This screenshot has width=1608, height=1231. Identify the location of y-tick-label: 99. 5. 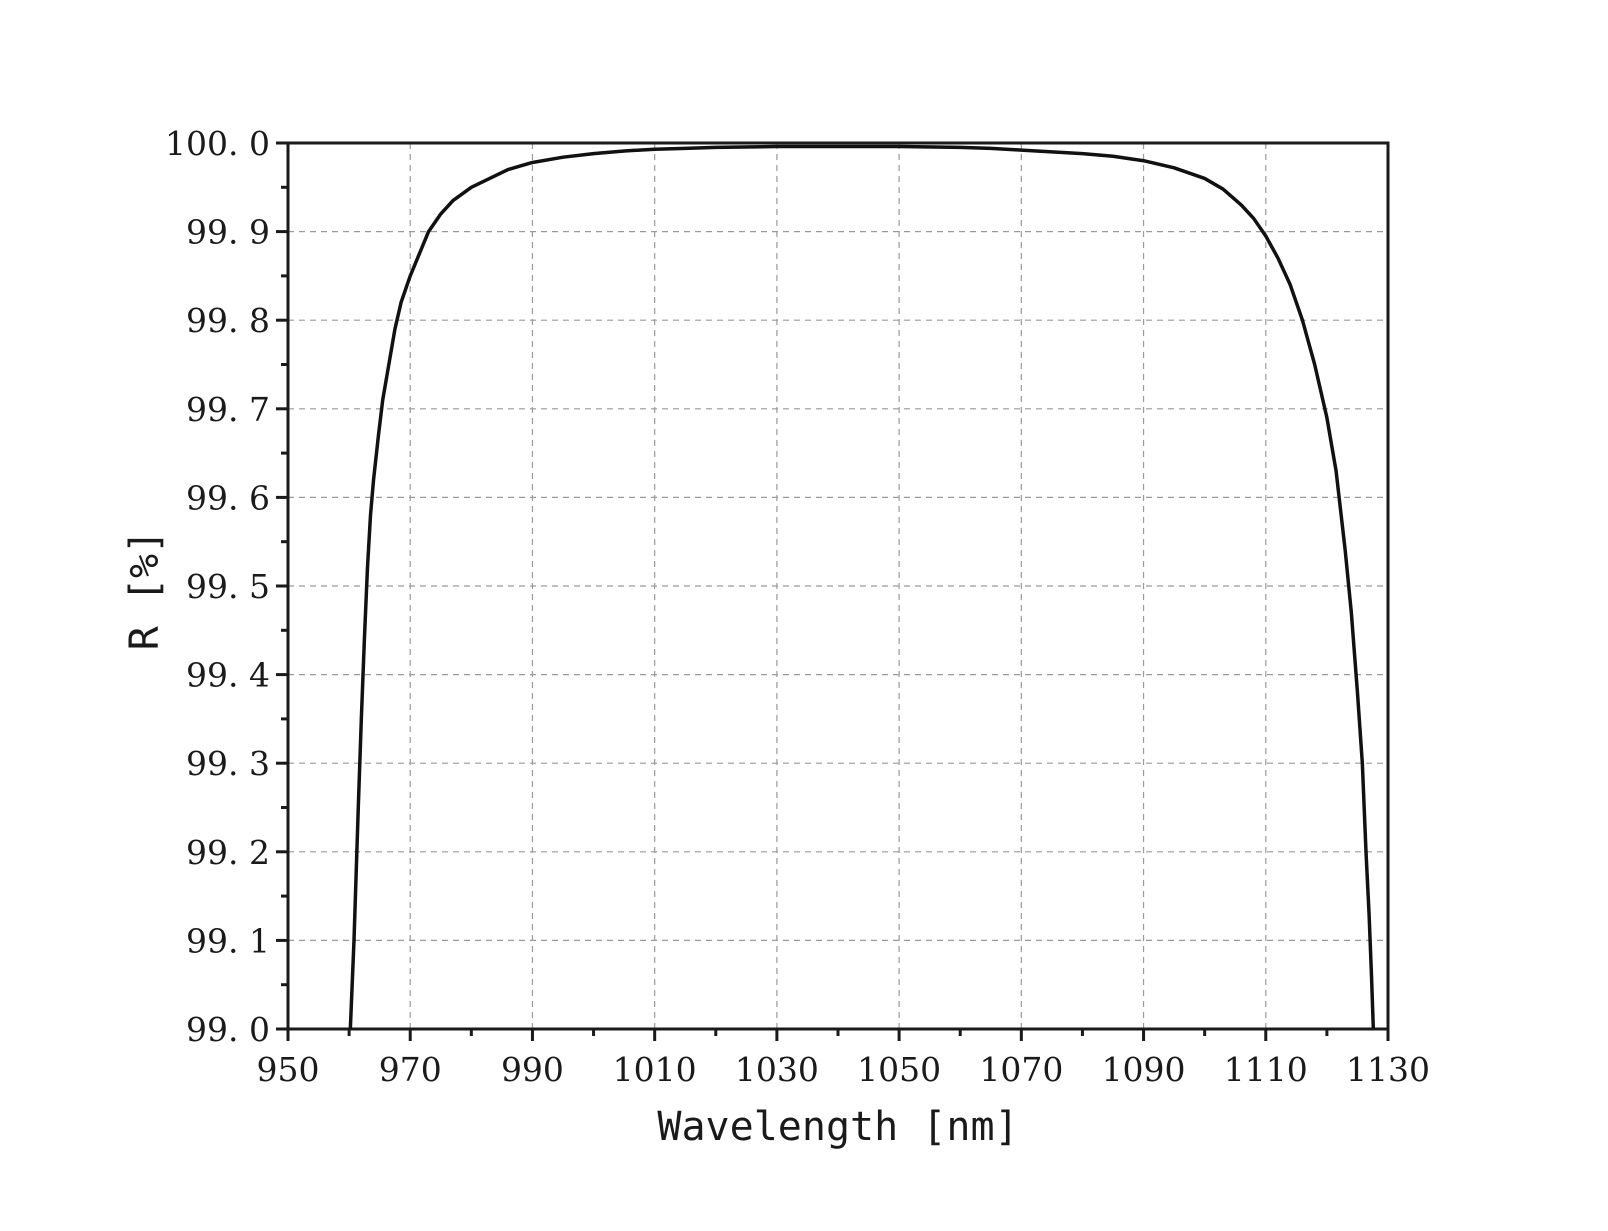
(228, 586).